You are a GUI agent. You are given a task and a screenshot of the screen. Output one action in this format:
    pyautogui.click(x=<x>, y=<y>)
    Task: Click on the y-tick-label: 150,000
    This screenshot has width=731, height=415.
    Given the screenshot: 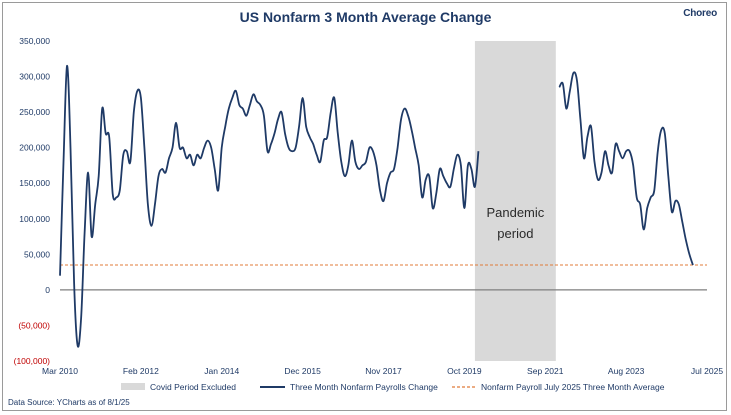 What is the action you would take?
    pyautogui.click(x=34, y=183)
    